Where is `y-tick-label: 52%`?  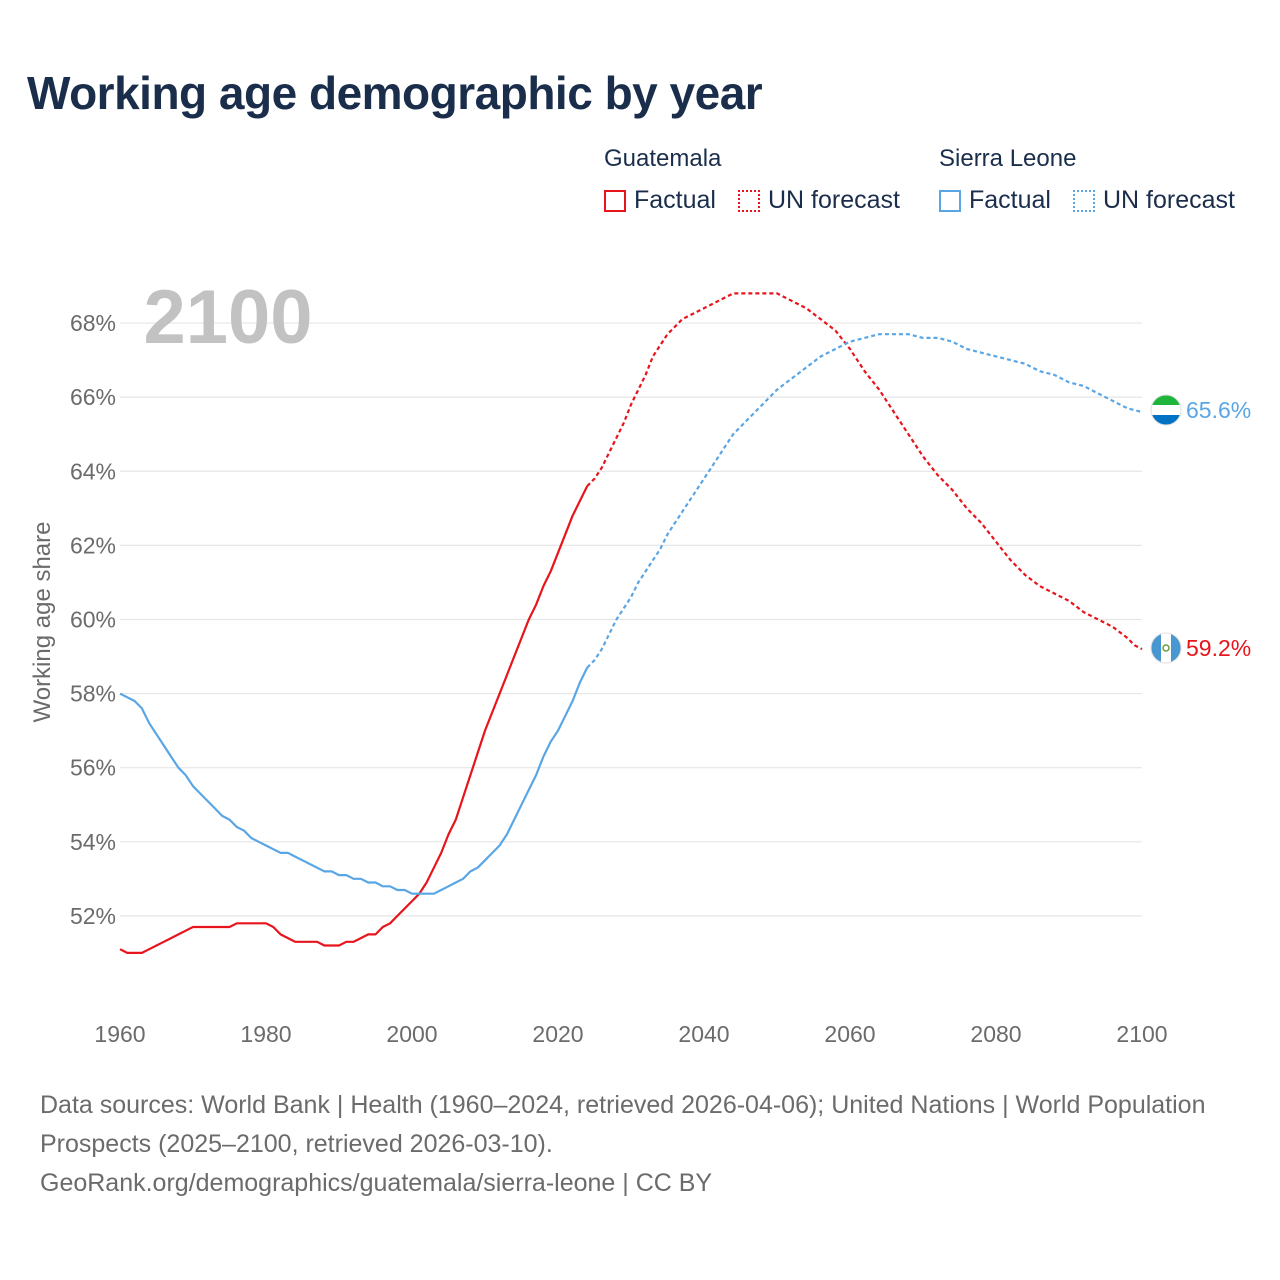
y-tick-label: 52% is located at coordinates (93, 916).